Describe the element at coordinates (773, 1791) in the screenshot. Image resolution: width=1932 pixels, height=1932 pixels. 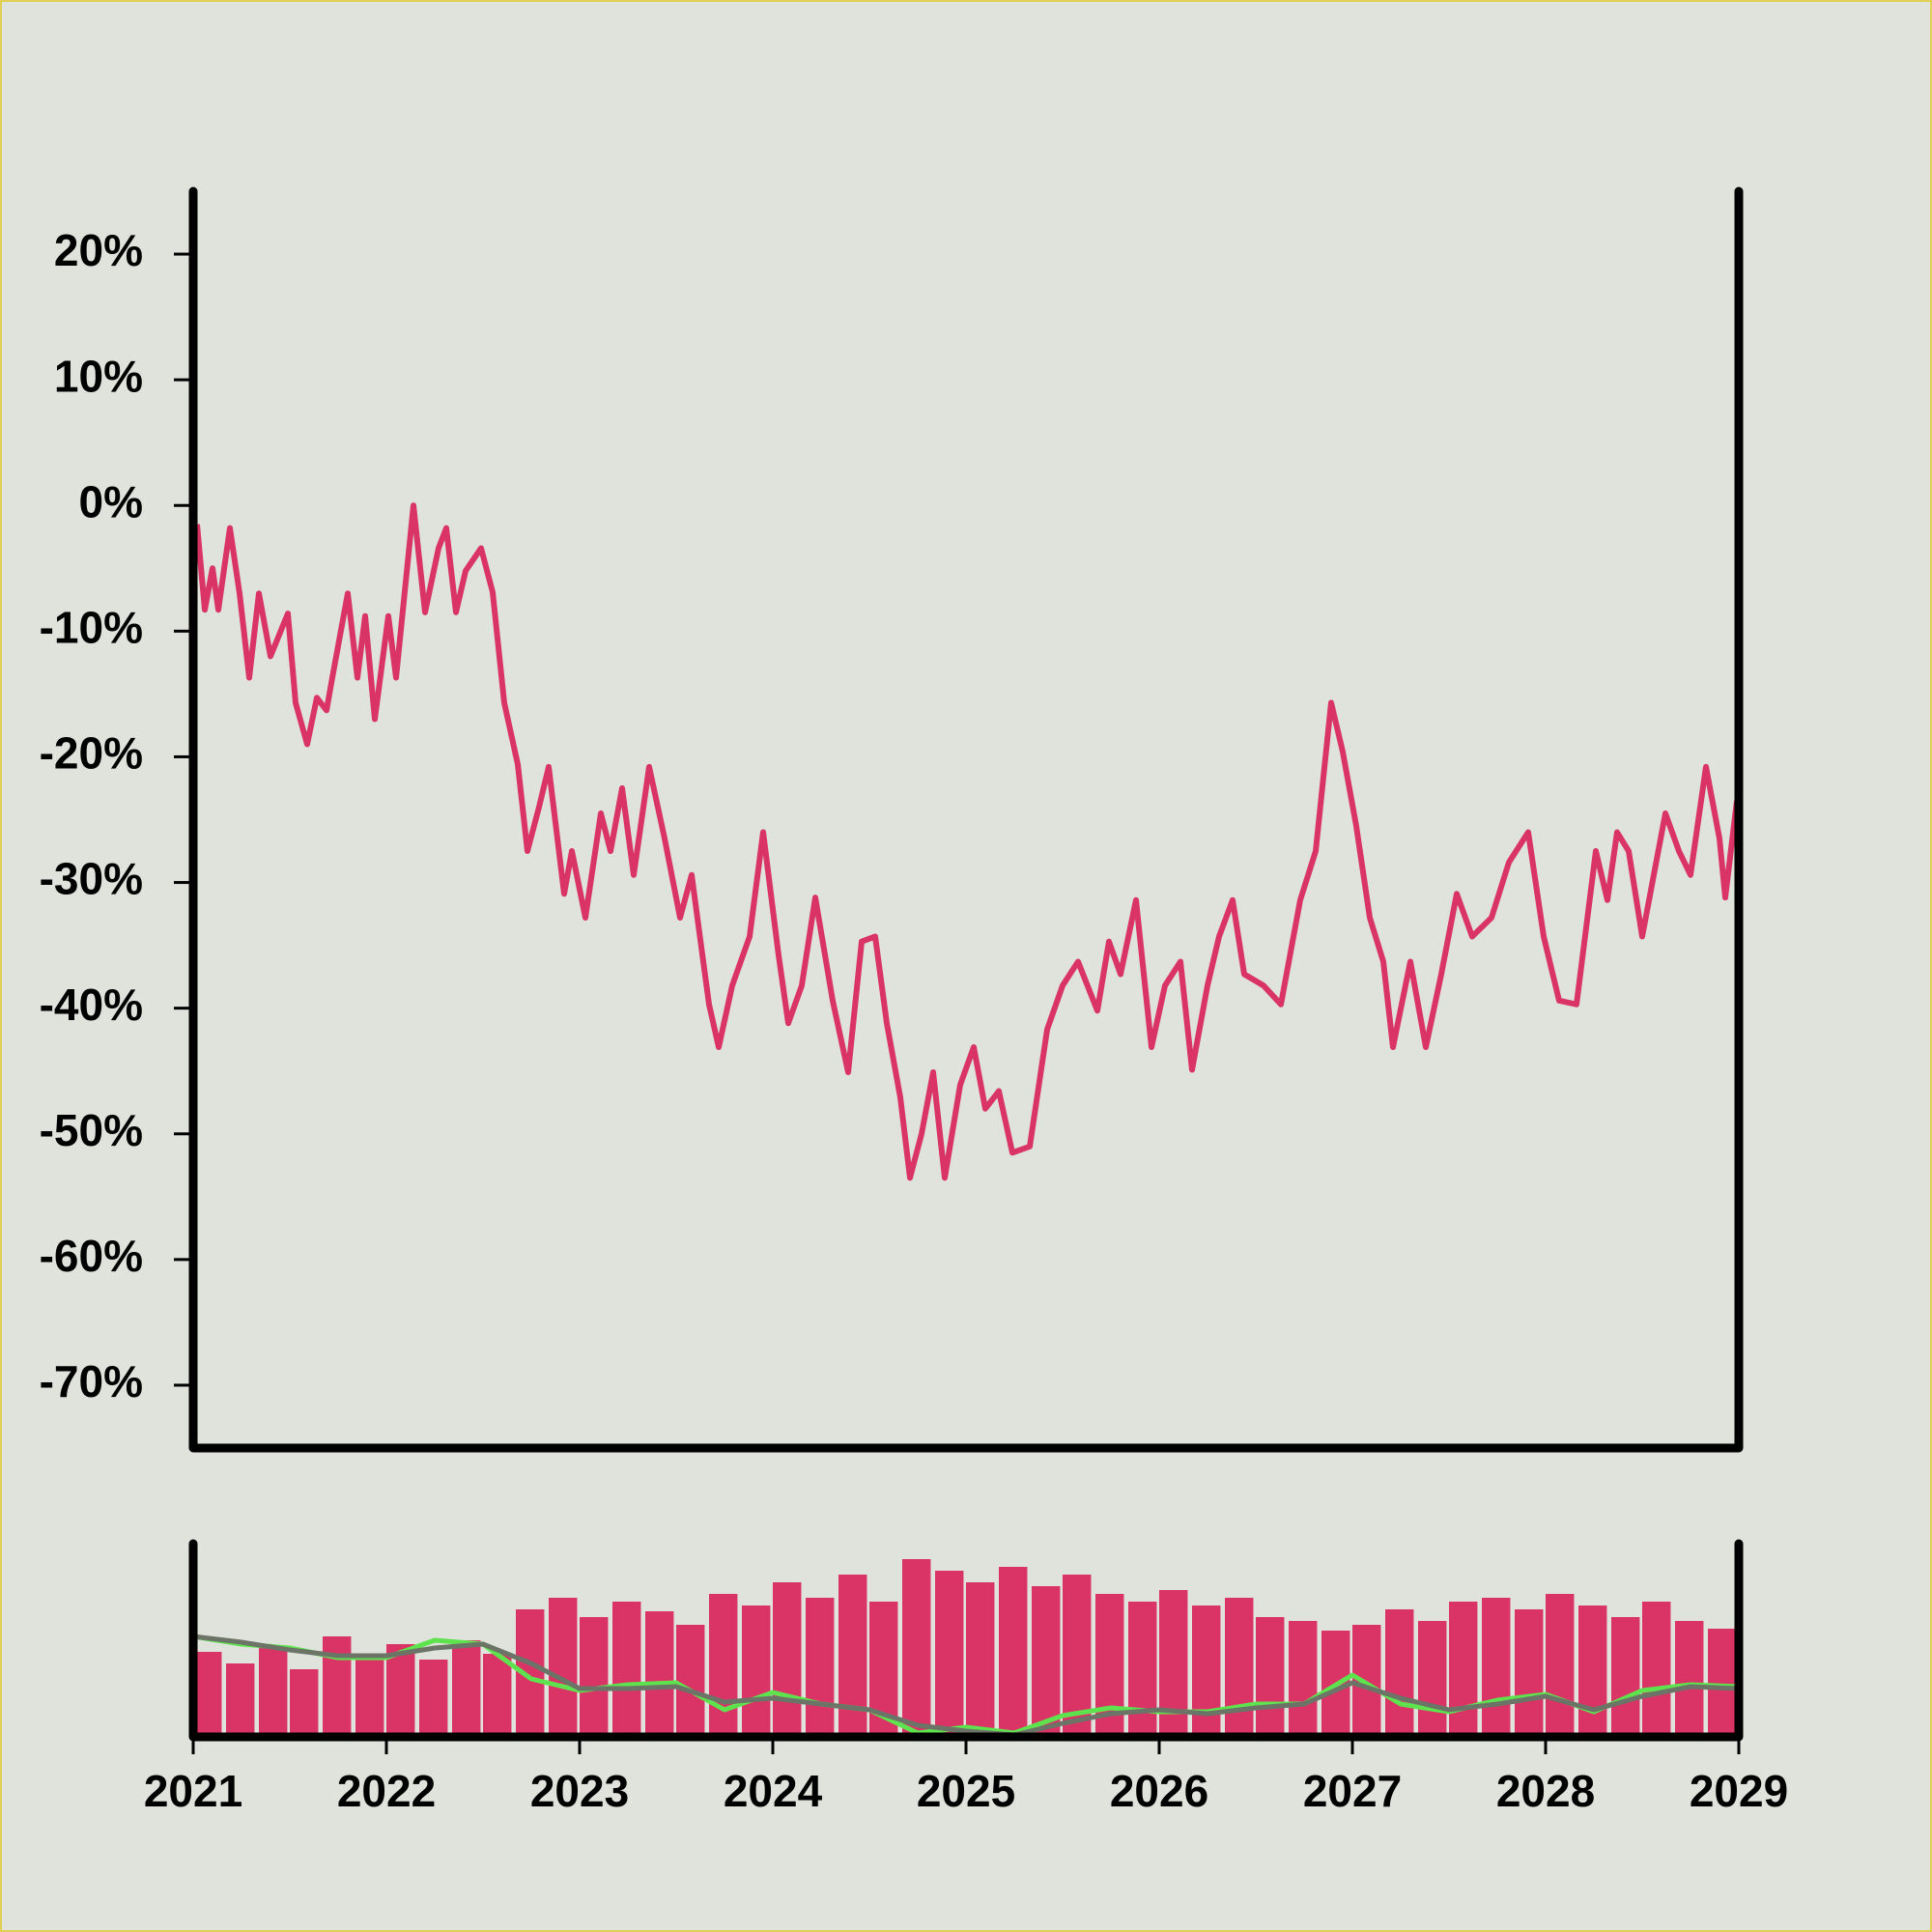
I see `x-tick-label: 2024` at that location.